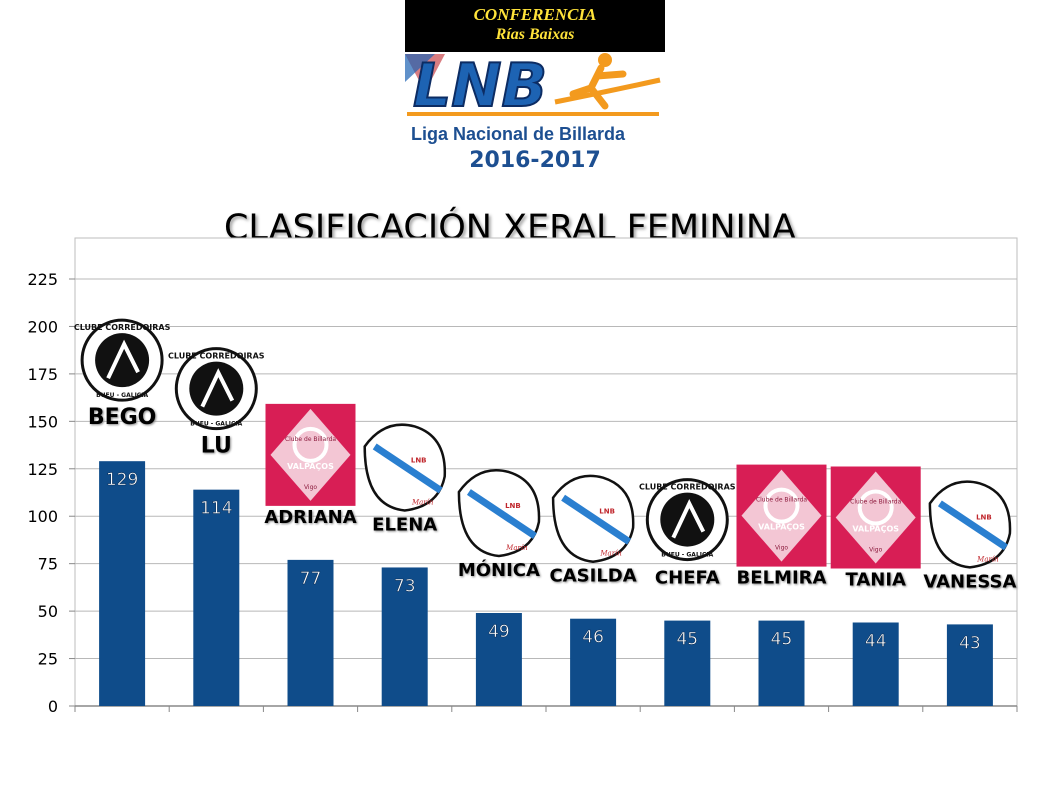 This screenshot has width=1058, height=794. What do you see at coordinates (42, 374) in the screenshot?
I see `y-tick-label: 175` at bounding box center [42, 374].